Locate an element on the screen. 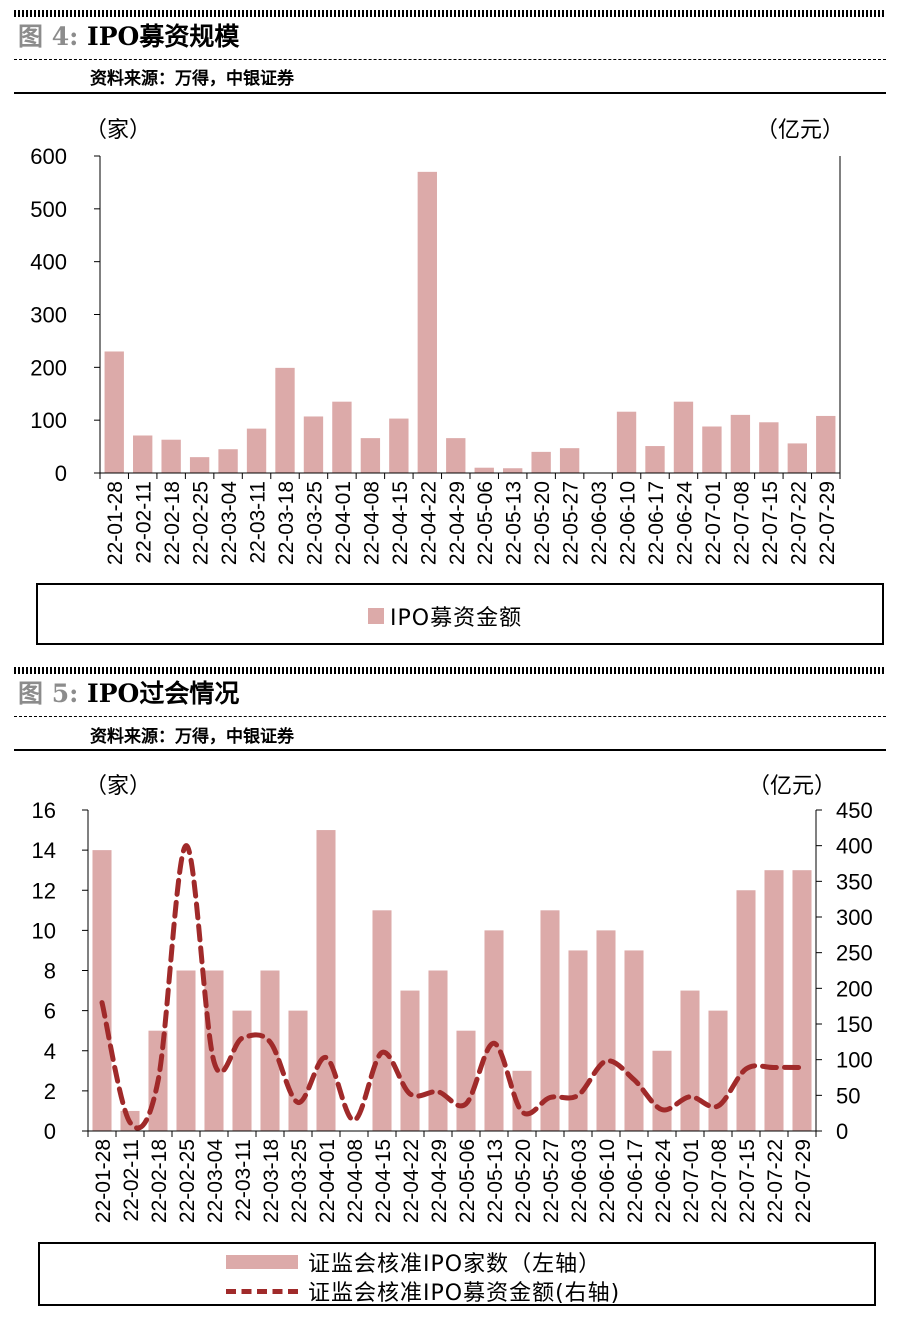 This screenshot has width=900, height=1322. y-tick-label: 400 is located at coordinates (48, 262).